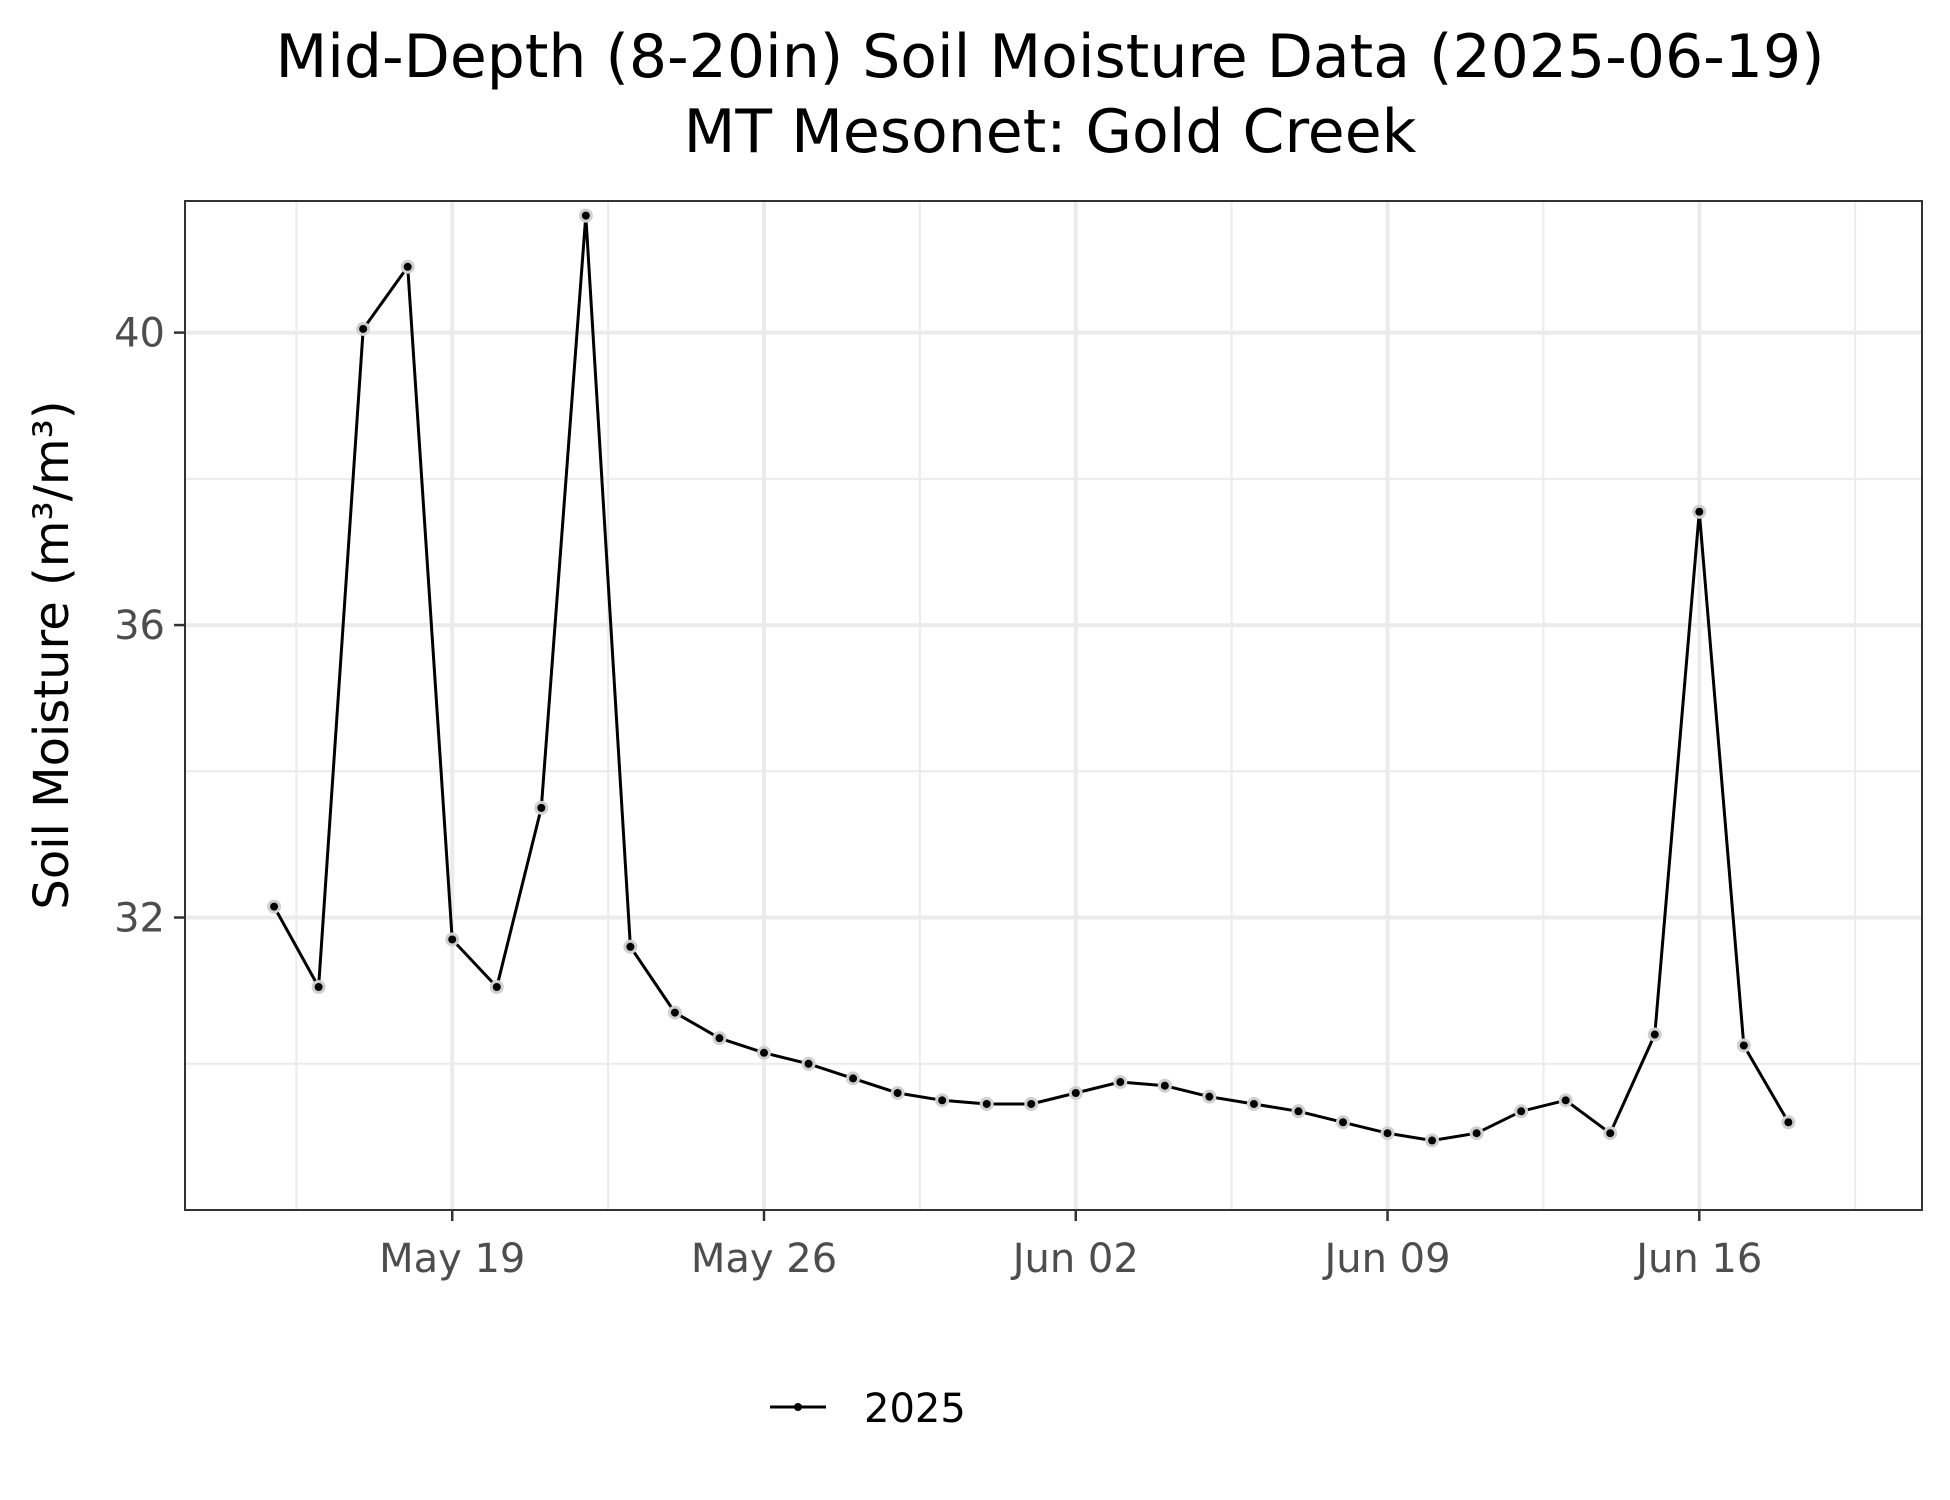 Image resolution: width=1950 pixels, height=1500 pixels. Describe the element at coordinates (1697, 1259) in the screenshot. I see `x-tick-label: Jun 16` at that location.